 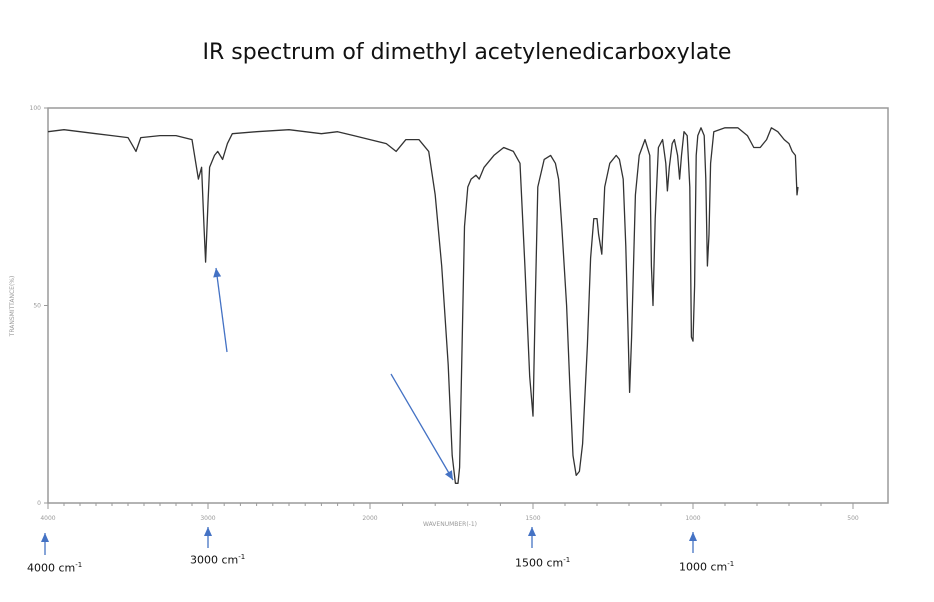 What do you see at coordinates (55, 568) in the screenshot?
I see `annotation-4000: 4000 cm-1` at bounding box center [55, 568].